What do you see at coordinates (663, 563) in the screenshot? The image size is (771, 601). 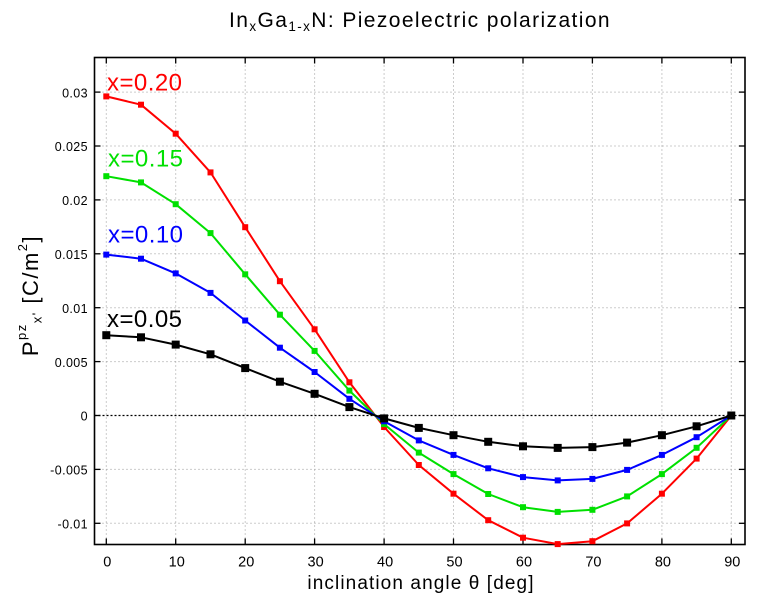 I see `svg-text: 80` at bounding box center [663, 563].